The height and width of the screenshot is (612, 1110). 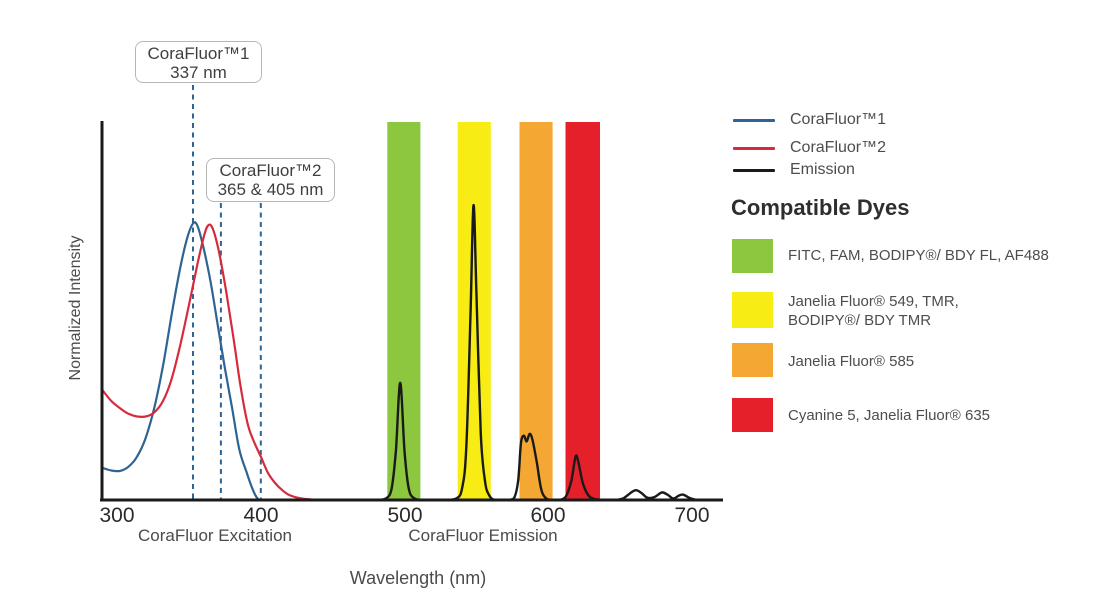 I want to click on dye-label-yellow-line1: Janelia Fluor® 549, TMR,, so click(x=873, y=301).